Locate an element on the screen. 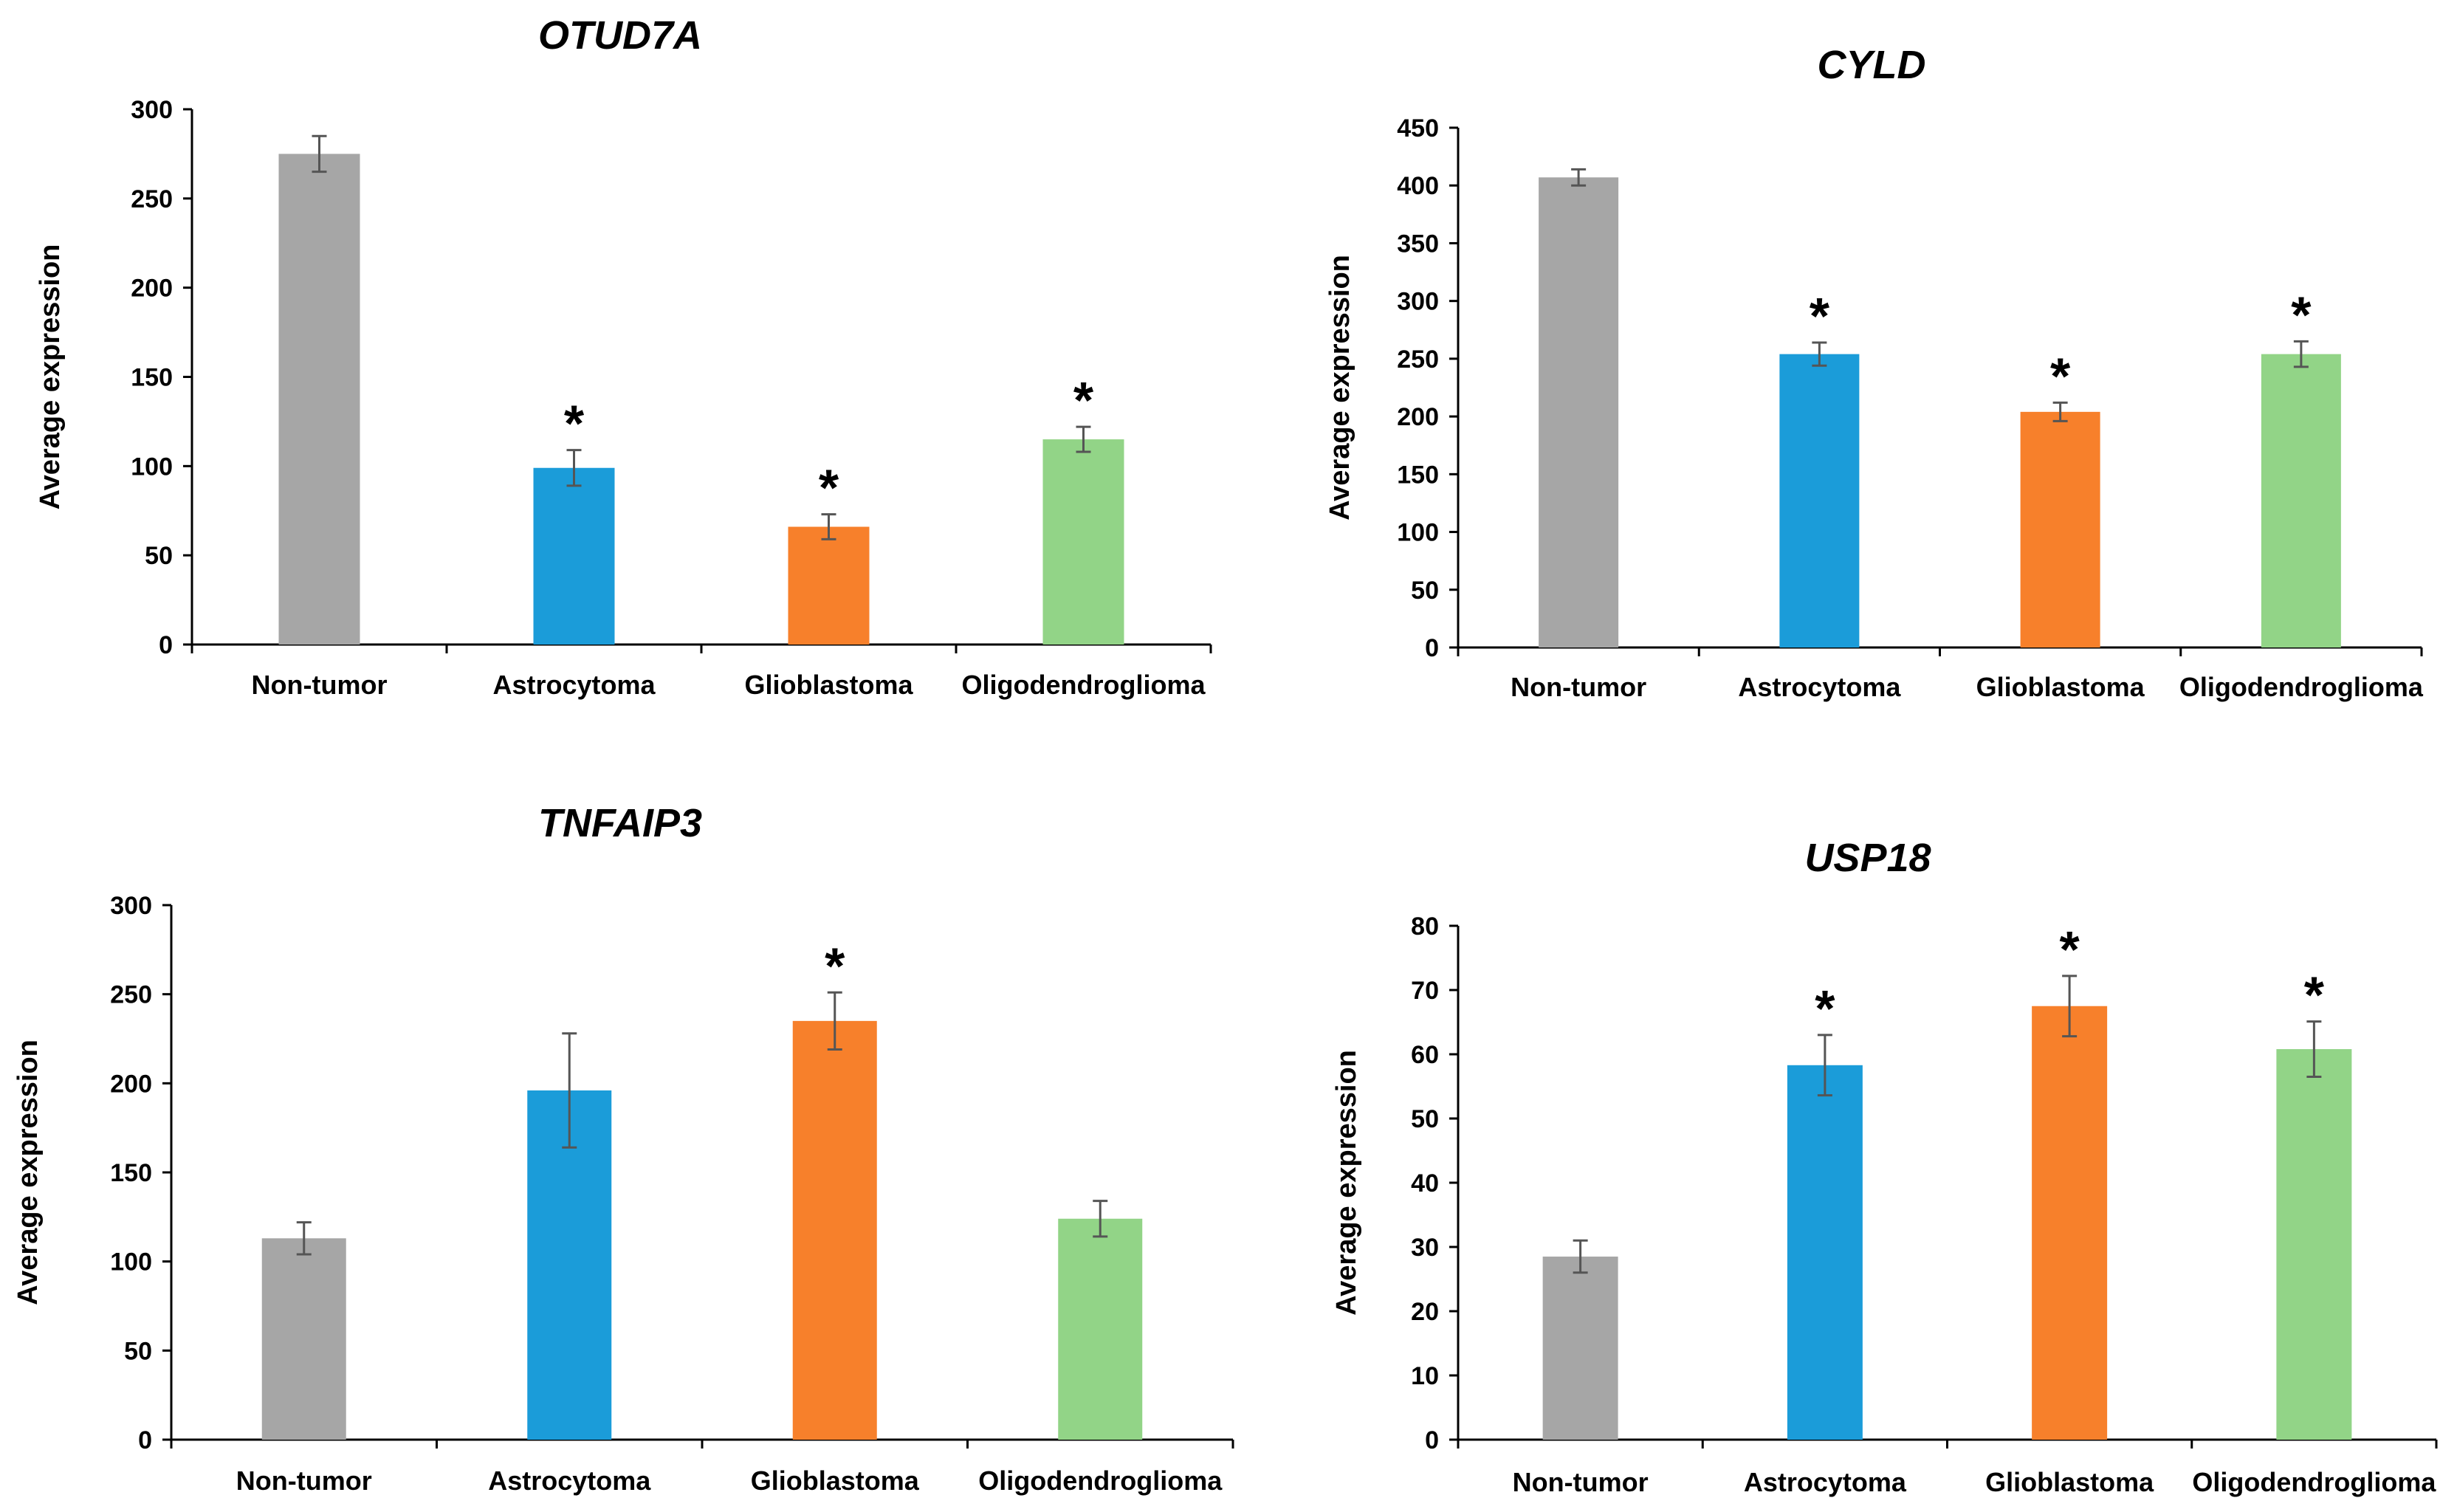 The height and width of the screenshot is (1512, 2457). chart-title: OTUD7A is located at coordinates (620, 35).